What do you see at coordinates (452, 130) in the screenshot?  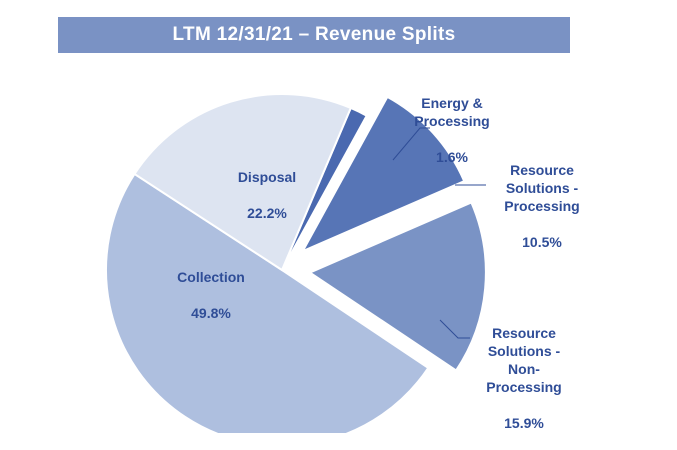 I see `label-energy-processing: Energy & Processing 1.6%` at bounding box center [452, 130].